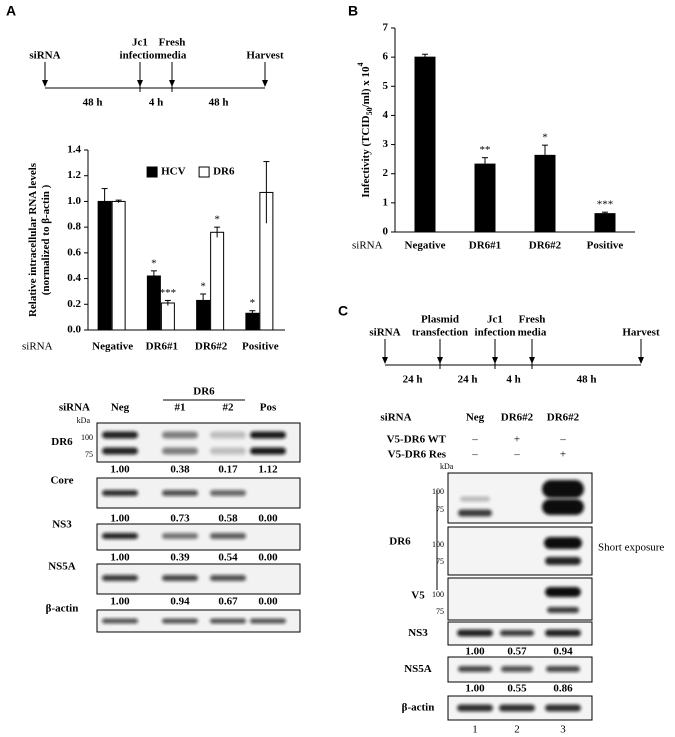  What do you see at coordinates (268, 470) in the screenshot?
I see `band-quantification: 1.12` at bounding box center [268, 470].